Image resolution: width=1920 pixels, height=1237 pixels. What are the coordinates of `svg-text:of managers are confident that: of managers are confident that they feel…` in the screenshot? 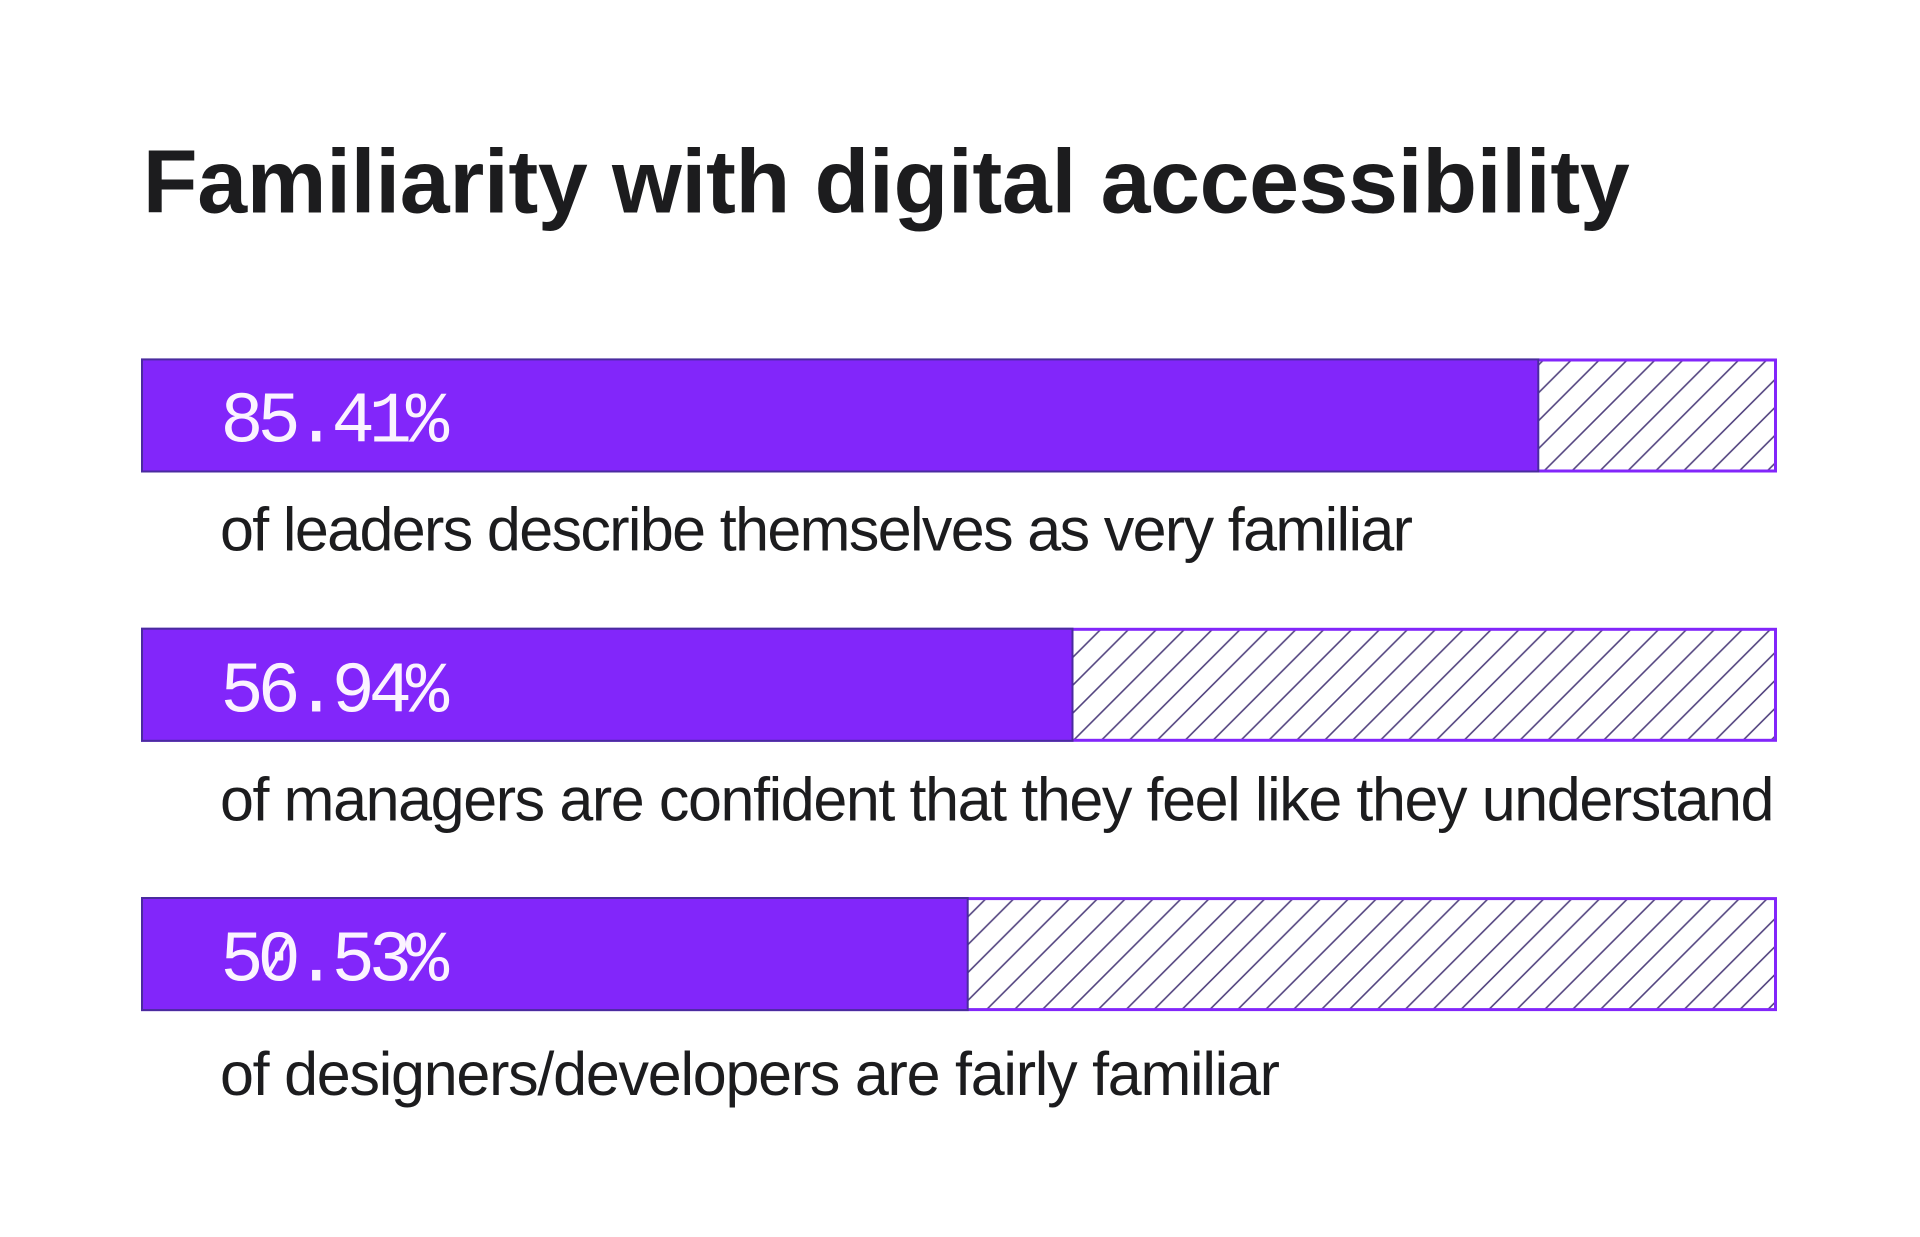 It's located at (996, 800).